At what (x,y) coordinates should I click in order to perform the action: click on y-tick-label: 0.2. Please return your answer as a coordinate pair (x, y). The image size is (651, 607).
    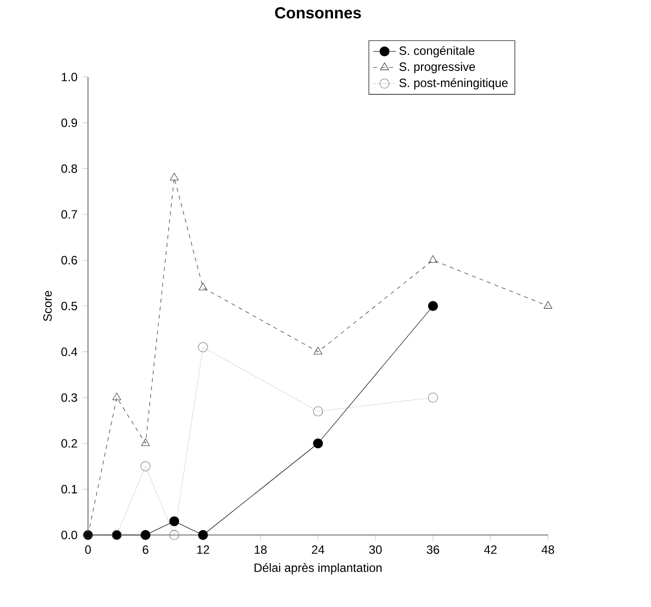
    Looking at the image, I should click on (69, 443).